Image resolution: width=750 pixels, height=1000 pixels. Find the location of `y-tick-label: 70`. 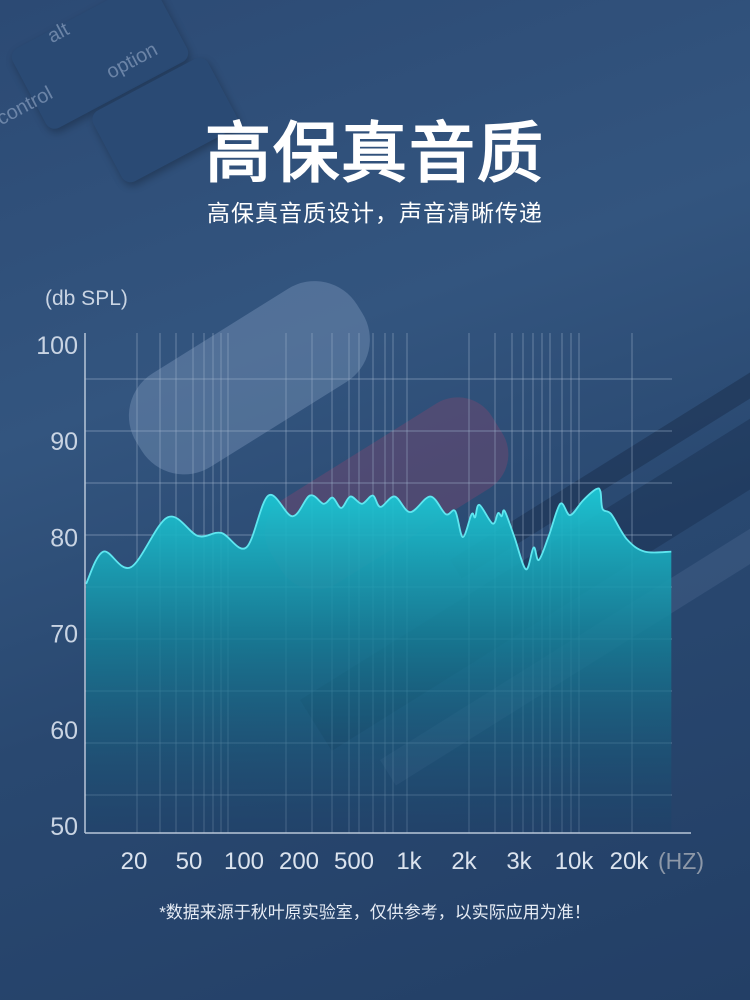

y-tick-label: 70 is located at coordinates (64, 635).